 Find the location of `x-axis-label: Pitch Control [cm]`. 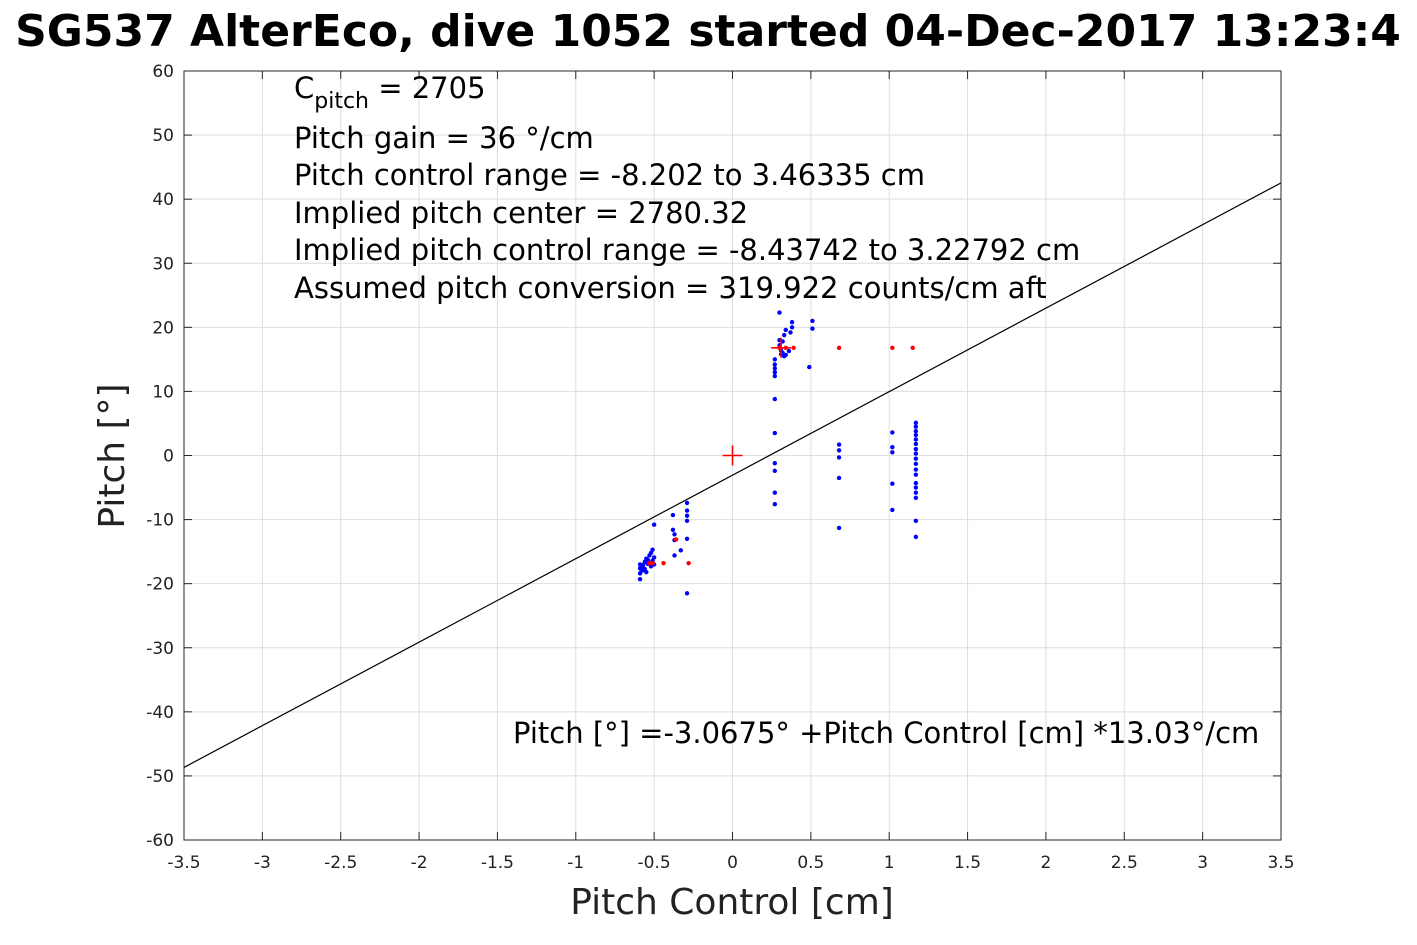

x-axis-label: Pitch Control [cm] is located at coordinates (732, 902).